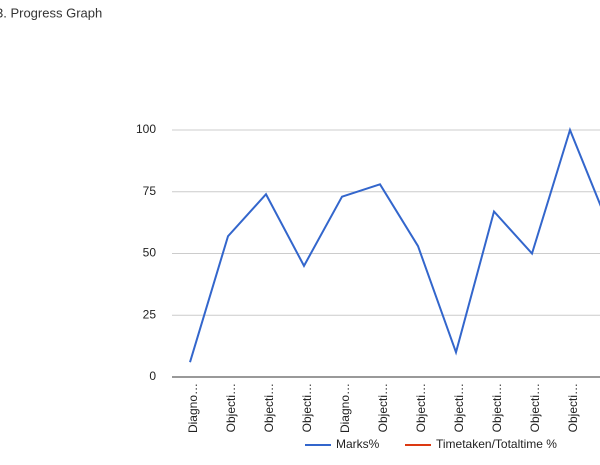 Image resolution: width=600 pixels, height=465 pixels. I want to click on y-tick-label: 0, so click(152, 376).